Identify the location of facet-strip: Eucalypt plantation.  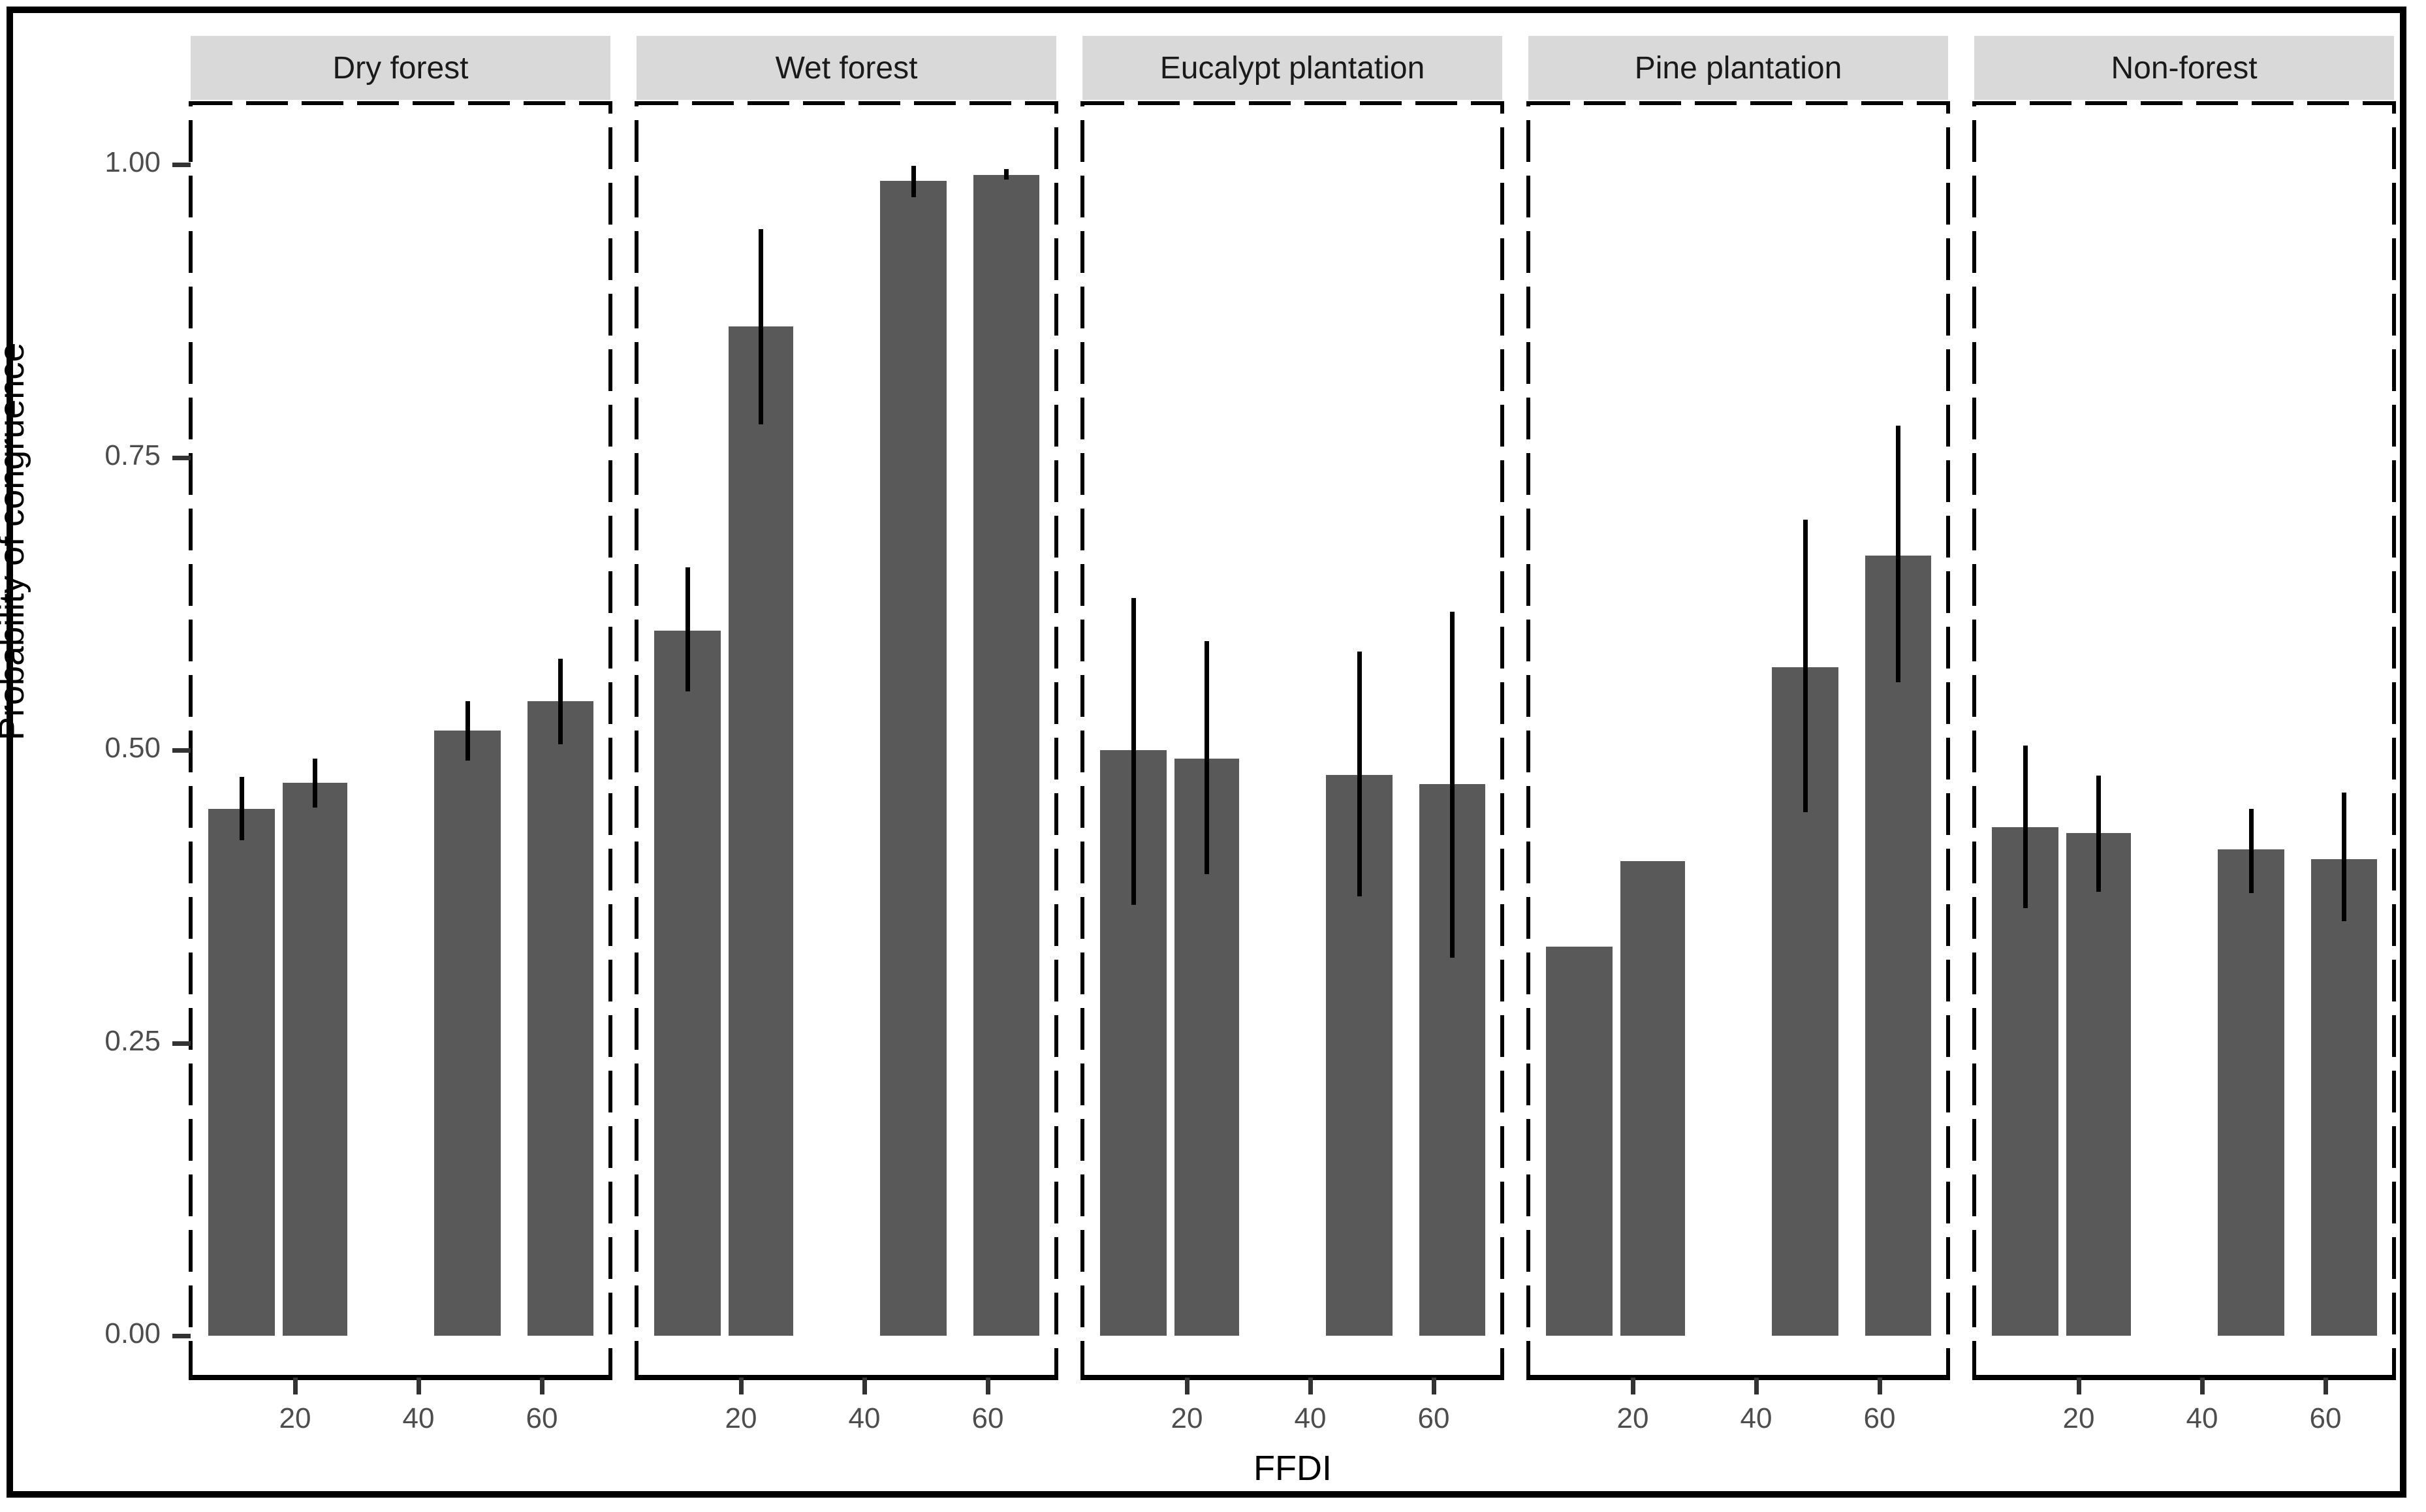
(1292, 68).